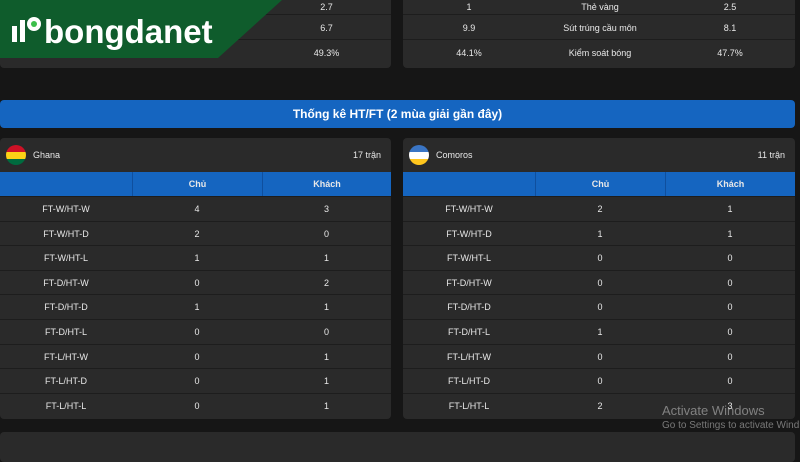  I want to click on table-row: FT-L/HT-L 2 3, so click(599, 405).